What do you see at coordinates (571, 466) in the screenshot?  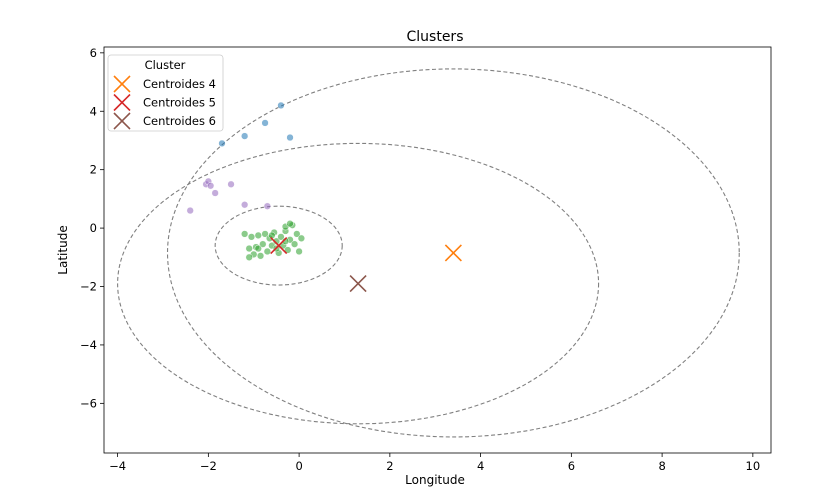 I see `x-tick-label: 6` at bounding box center [571, 466].